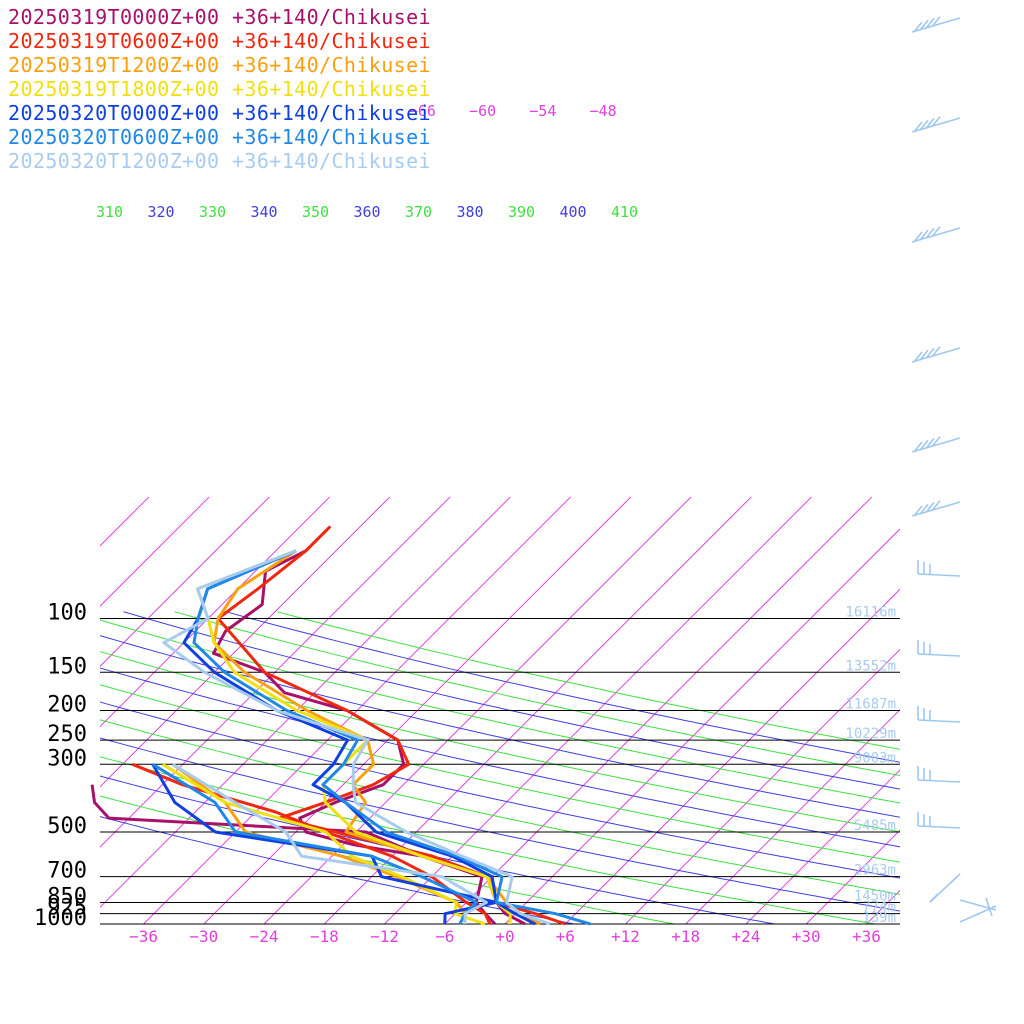  I want to click on theta-label: 360, so click(367, 212).